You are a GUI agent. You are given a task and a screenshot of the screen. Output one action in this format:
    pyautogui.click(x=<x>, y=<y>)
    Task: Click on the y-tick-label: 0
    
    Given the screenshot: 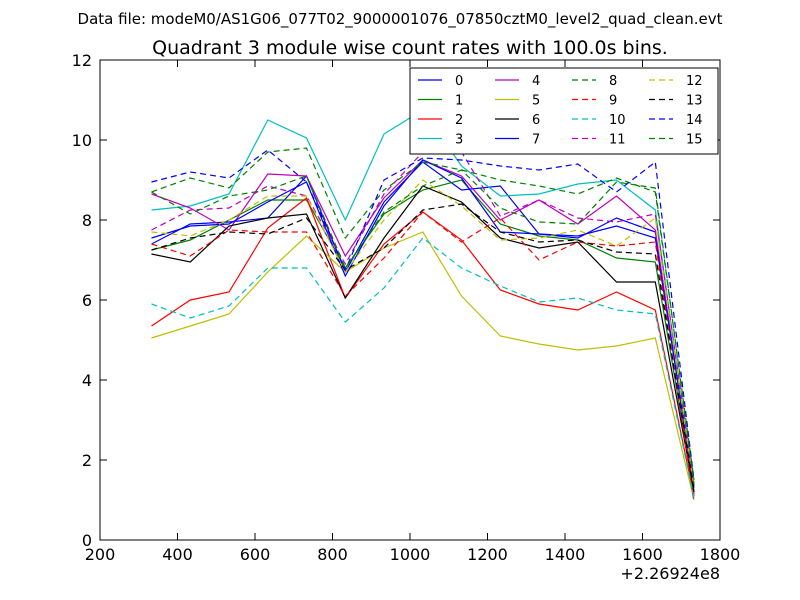 What is the action you would take?
    pyautogui.click(x=87, y=540)
    